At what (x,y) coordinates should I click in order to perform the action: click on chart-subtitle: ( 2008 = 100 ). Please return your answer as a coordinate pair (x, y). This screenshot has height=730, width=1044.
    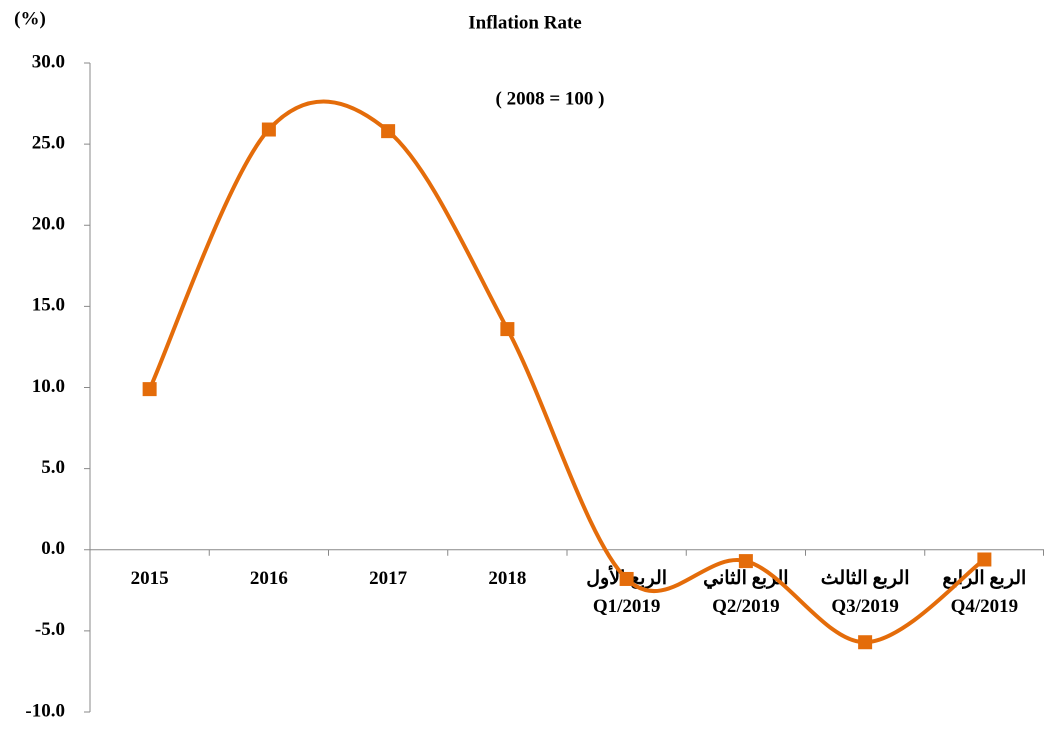
    Looking at the image, I should click on (550, 98).